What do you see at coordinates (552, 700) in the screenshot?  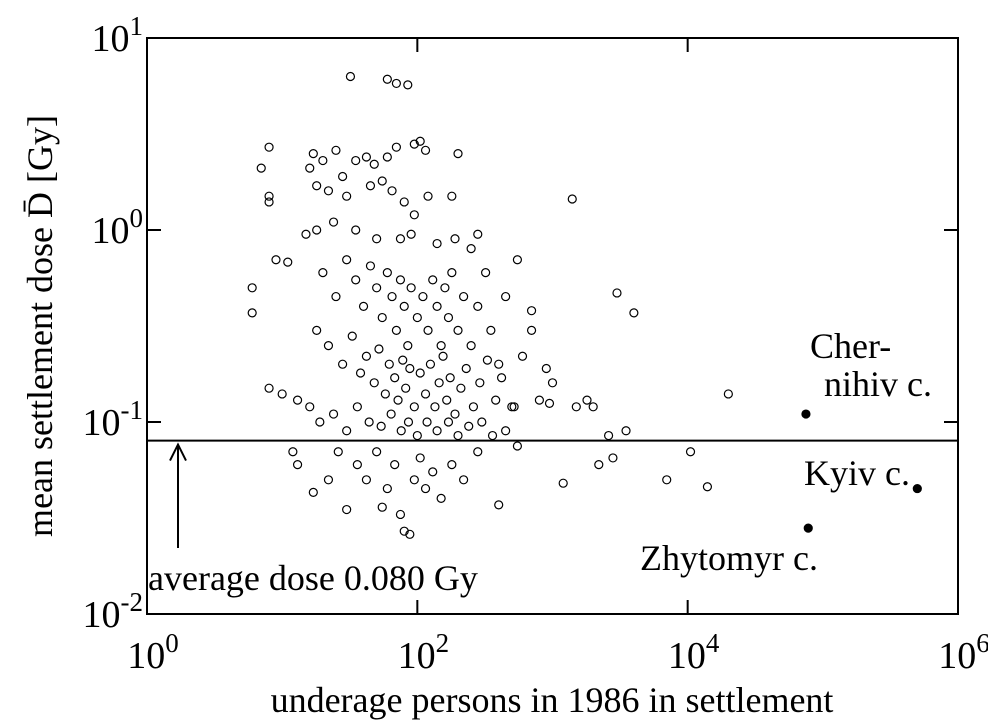 I see `x-axis-label: underage persons in 1986 in settlement` at bounding box center [552, 700].